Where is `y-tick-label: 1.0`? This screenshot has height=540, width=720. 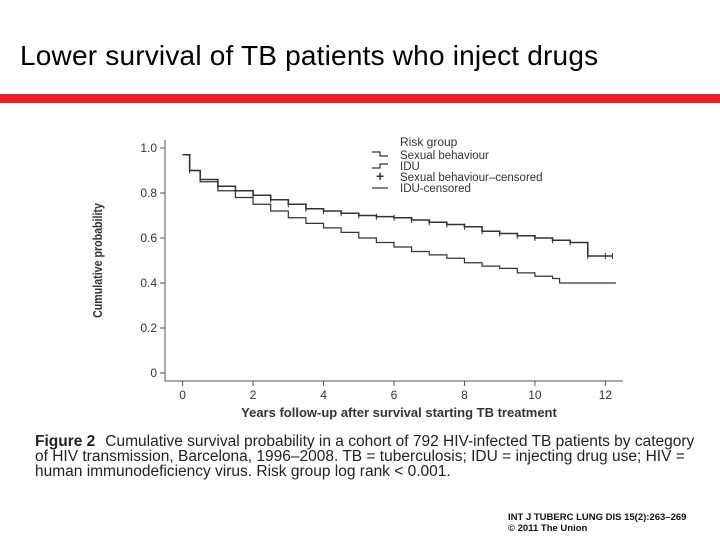 y-tick-label: 1.0 is located at coordinates (148, 148).